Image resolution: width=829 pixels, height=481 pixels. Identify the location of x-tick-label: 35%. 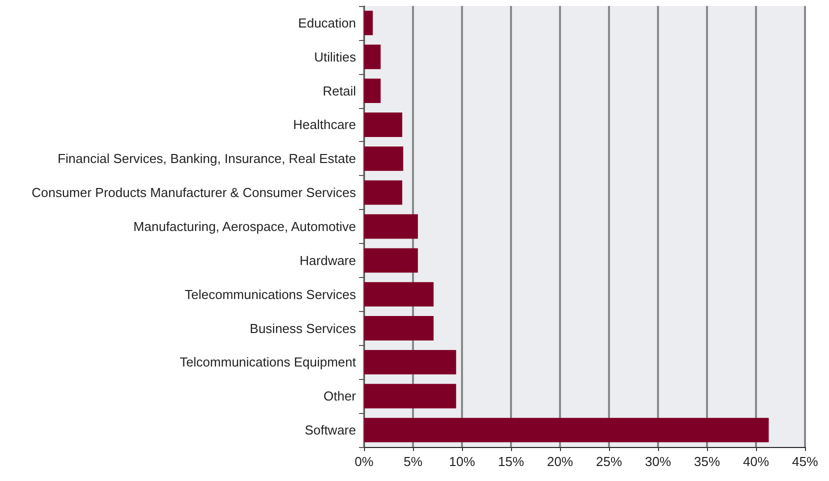
(707, 461).